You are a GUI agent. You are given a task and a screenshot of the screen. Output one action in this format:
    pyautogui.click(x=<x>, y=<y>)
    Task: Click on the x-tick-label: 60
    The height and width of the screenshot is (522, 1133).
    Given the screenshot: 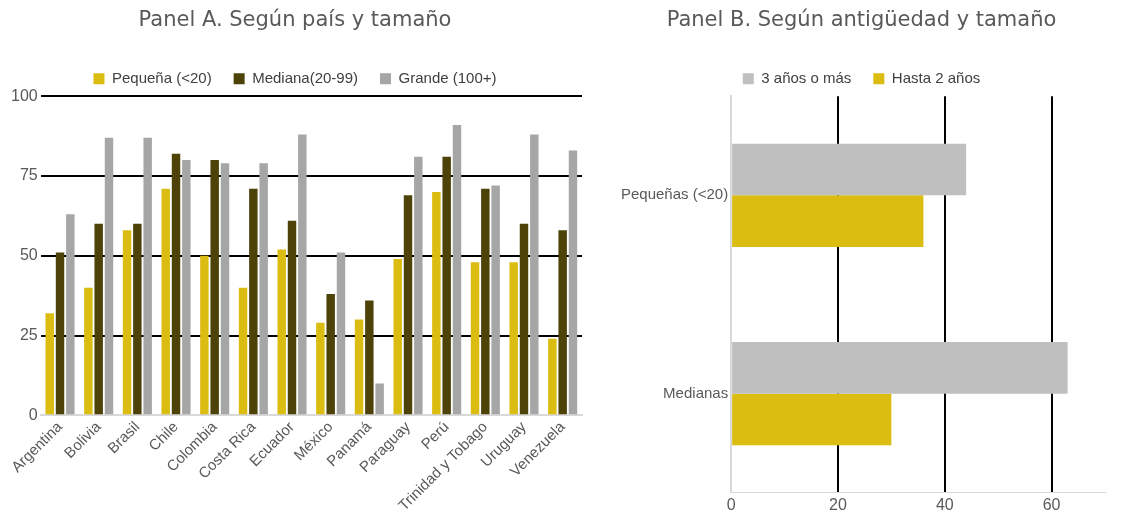 What is the action you would take?
    pyautogui.click(x=1051, y=504)
    